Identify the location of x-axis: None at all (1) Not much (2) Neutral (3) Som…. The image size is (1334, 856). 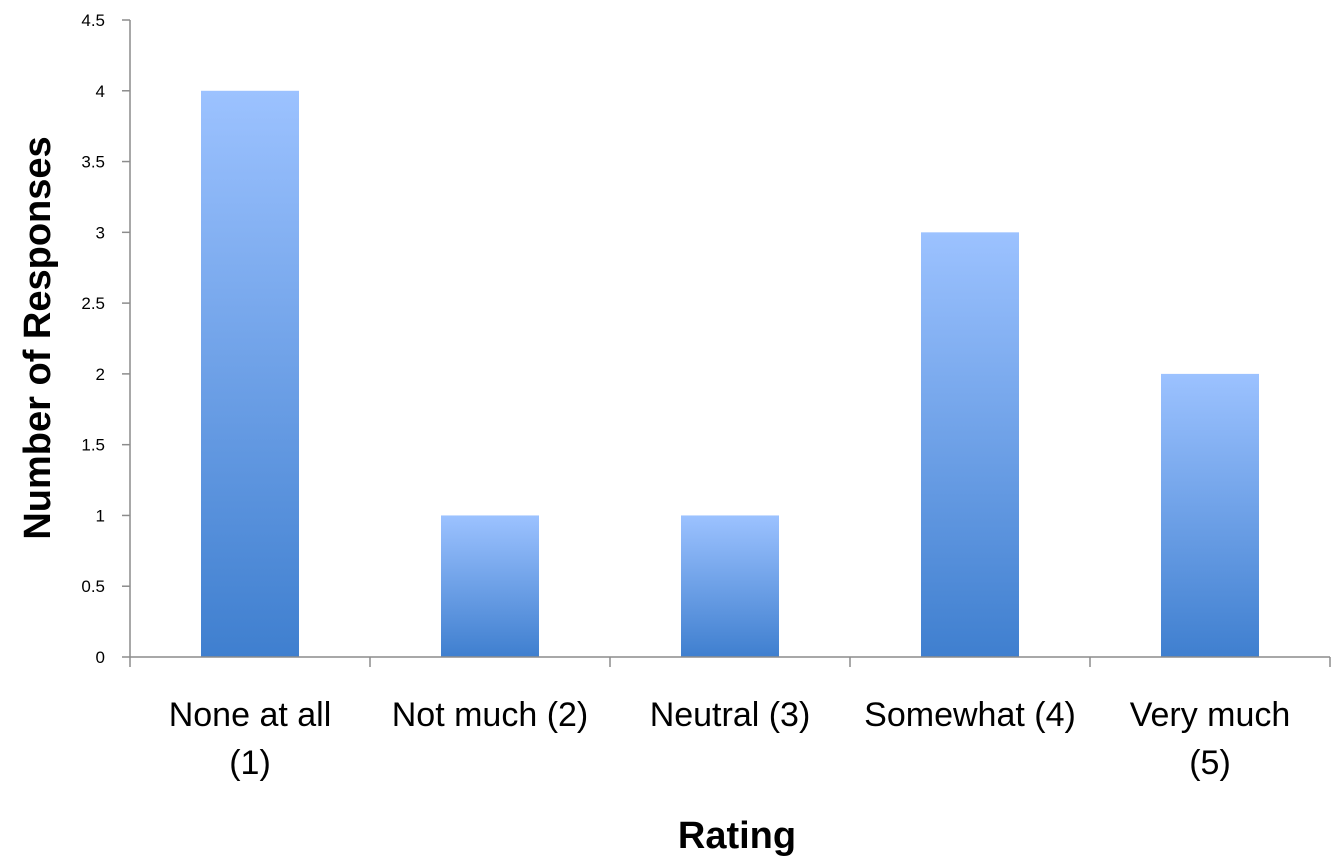
(730, 719).